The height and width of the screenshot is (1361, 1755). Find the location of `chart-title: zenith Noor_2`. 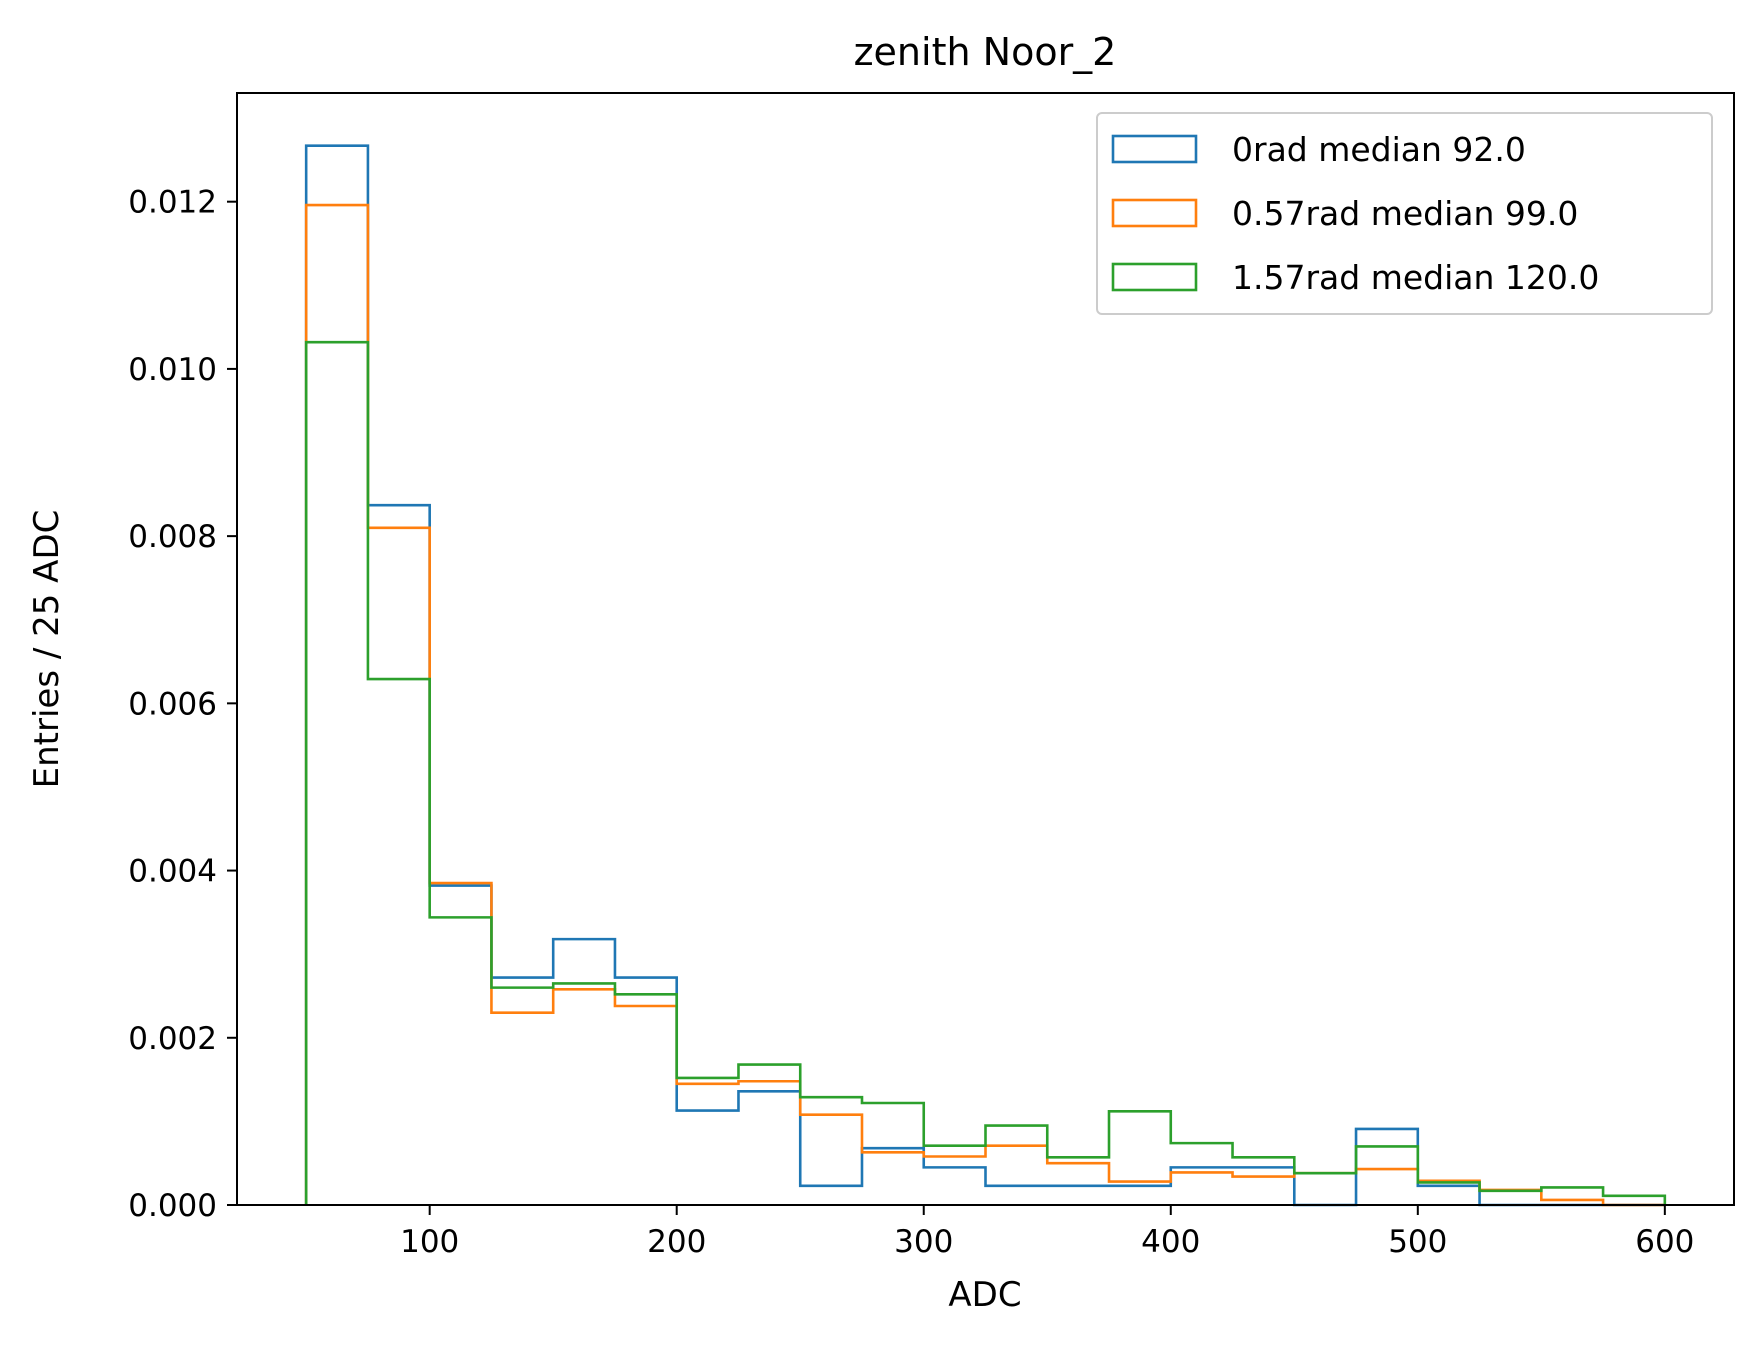

chart-title: zenith Noor_2 is located at coordinates (985, 52).